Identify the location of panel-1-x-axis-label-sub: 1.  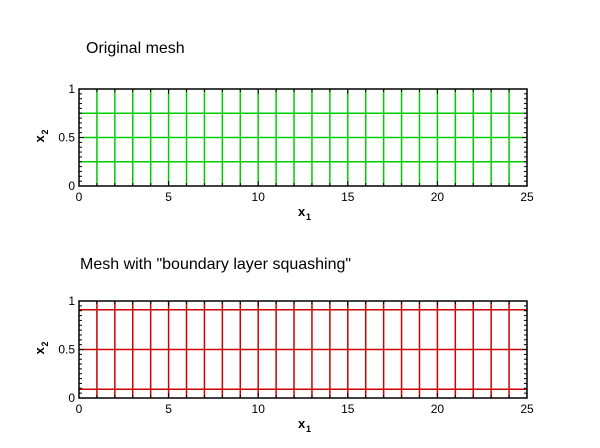
(308, 217).